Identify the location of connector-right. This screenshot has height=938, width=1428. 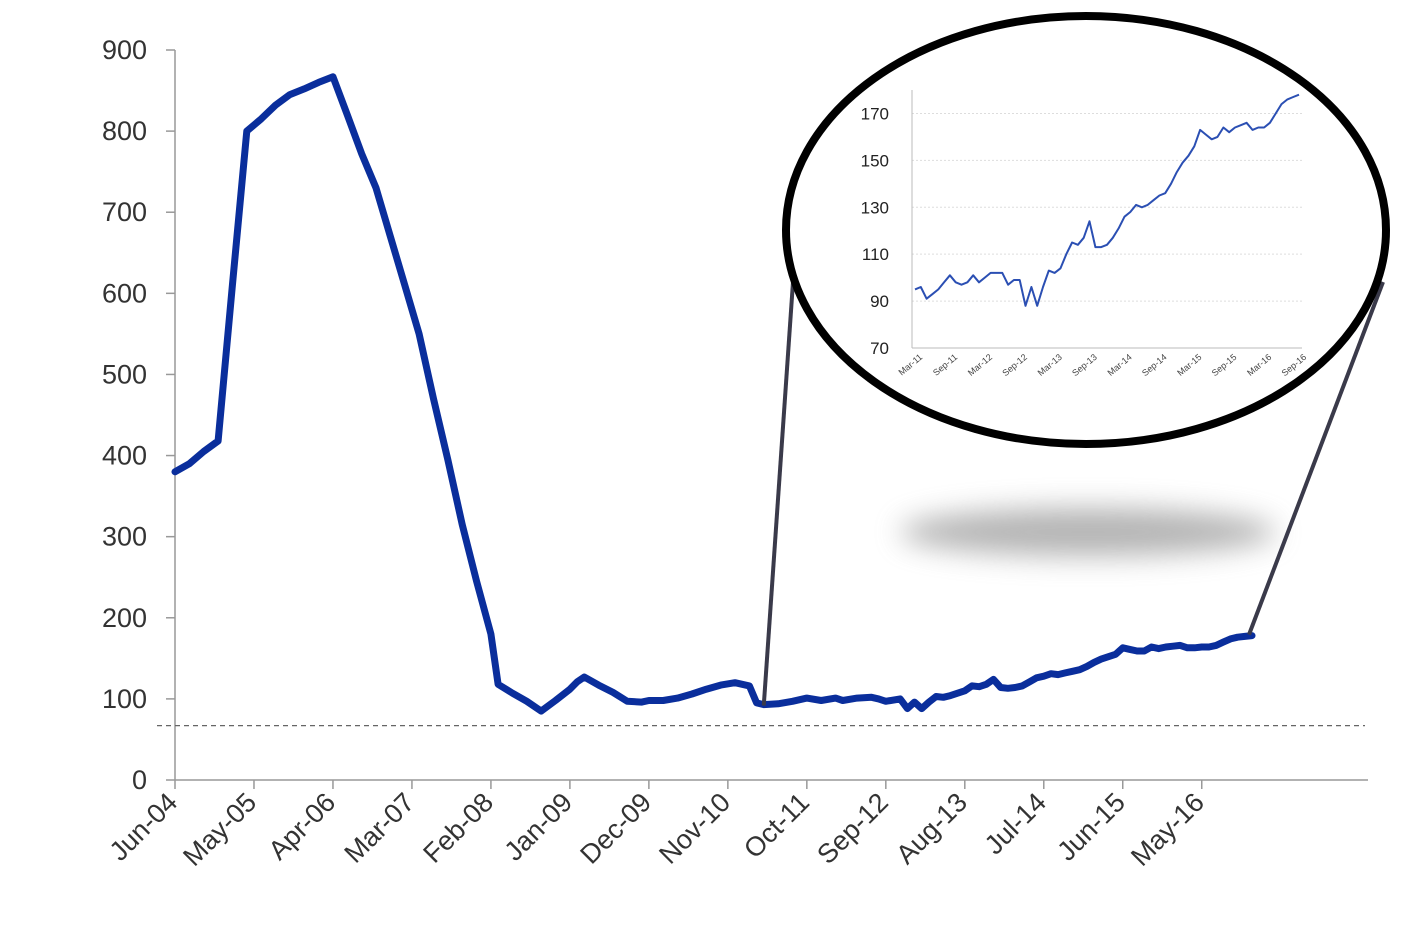
(1316, 458).